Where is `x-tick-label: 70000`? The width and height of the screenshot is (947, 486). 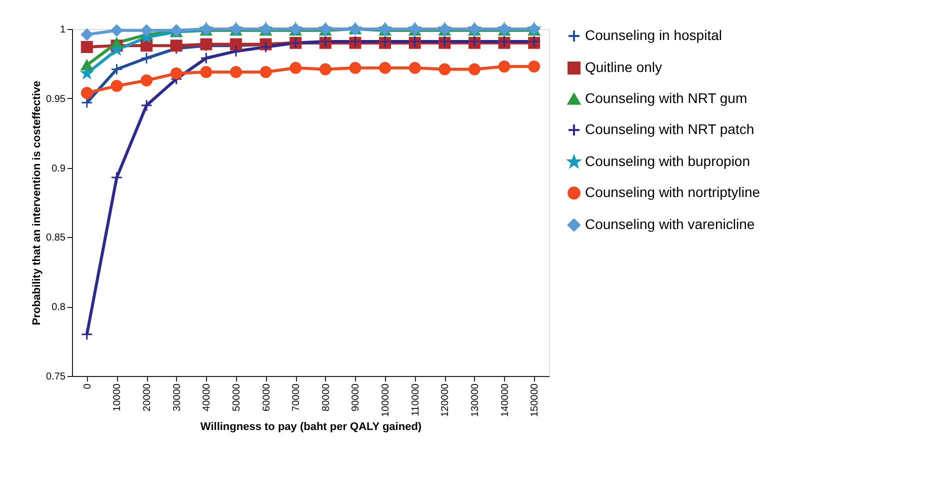 x-tick-label: 70000 is located at coordinates (296, 397).